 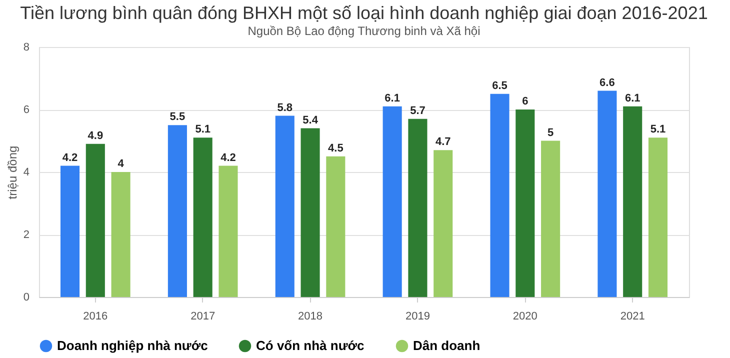 I want to click on y-tick-label: 6, so click(x=26, y=110).